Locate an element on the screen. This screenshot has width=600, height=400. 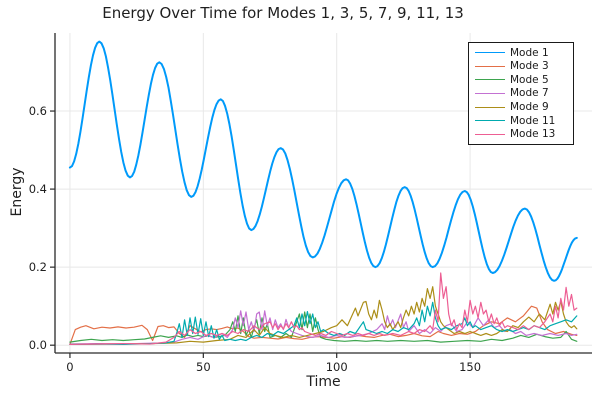
legend-item-mode-3: Mode 3 is located at coordinates (524, 67).